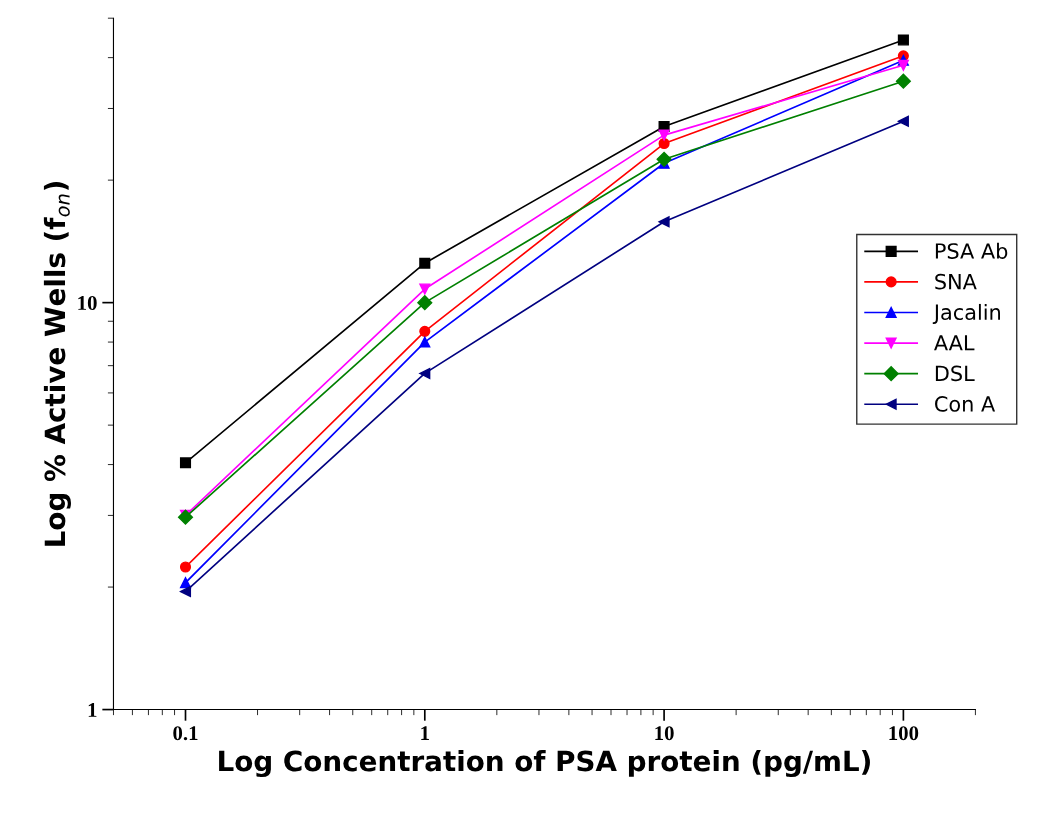  What do you see at coordinates (955, 373) in the screenshot?
I see `legend-label: DSL` at bounding box center [955, 373].